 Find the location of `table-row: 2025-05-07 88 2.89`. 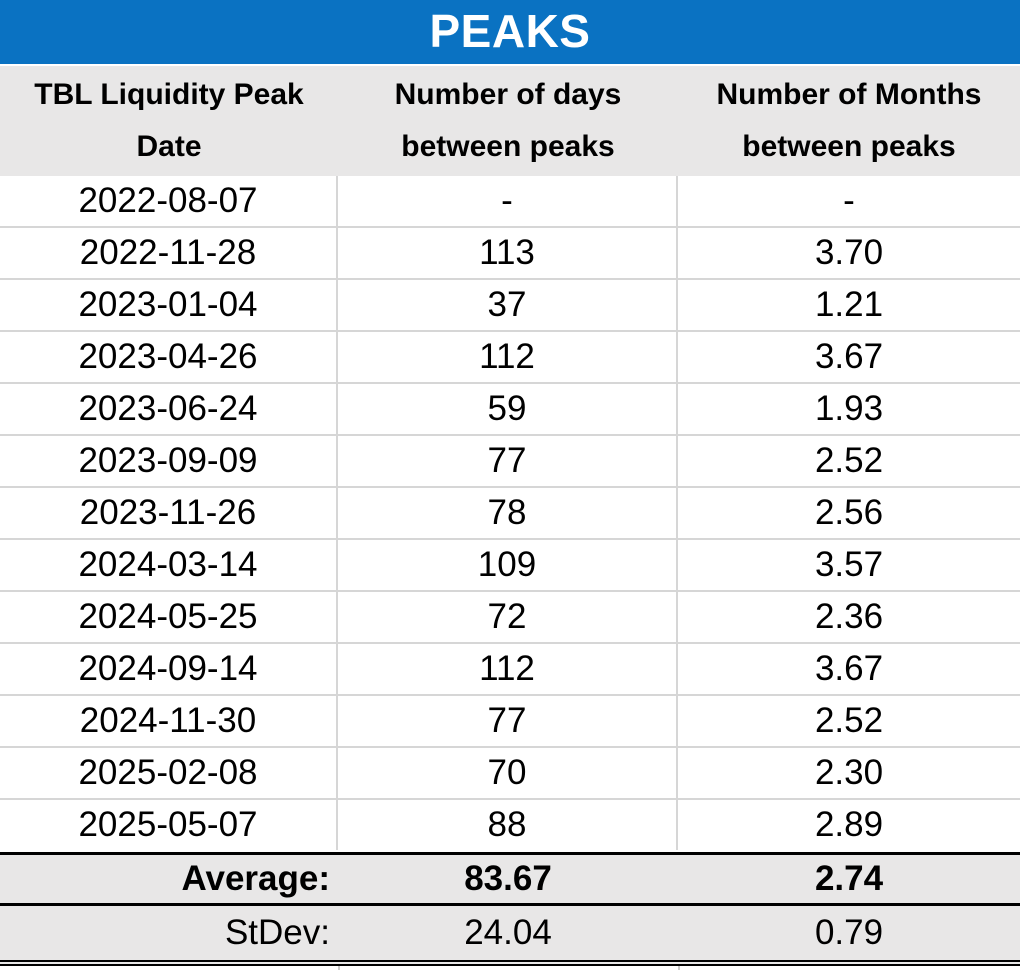

table-row: 2025-05-07 88 2.89 is located at coordinates (510, 826).